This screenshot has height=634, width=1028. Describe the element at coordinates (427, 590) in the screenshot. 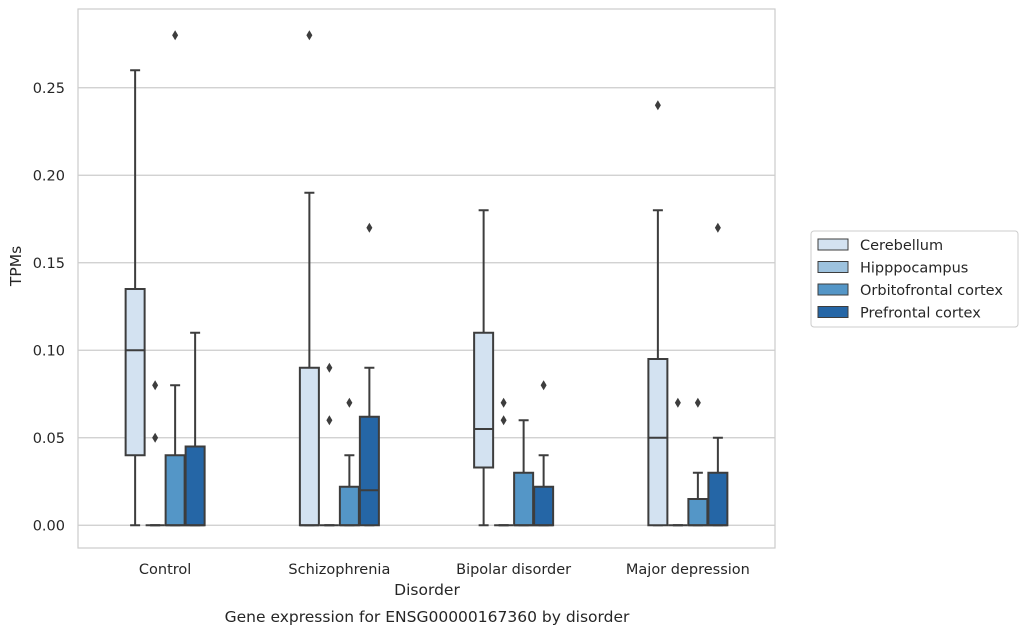

I see `x-axis-title: Disorder` at that location.